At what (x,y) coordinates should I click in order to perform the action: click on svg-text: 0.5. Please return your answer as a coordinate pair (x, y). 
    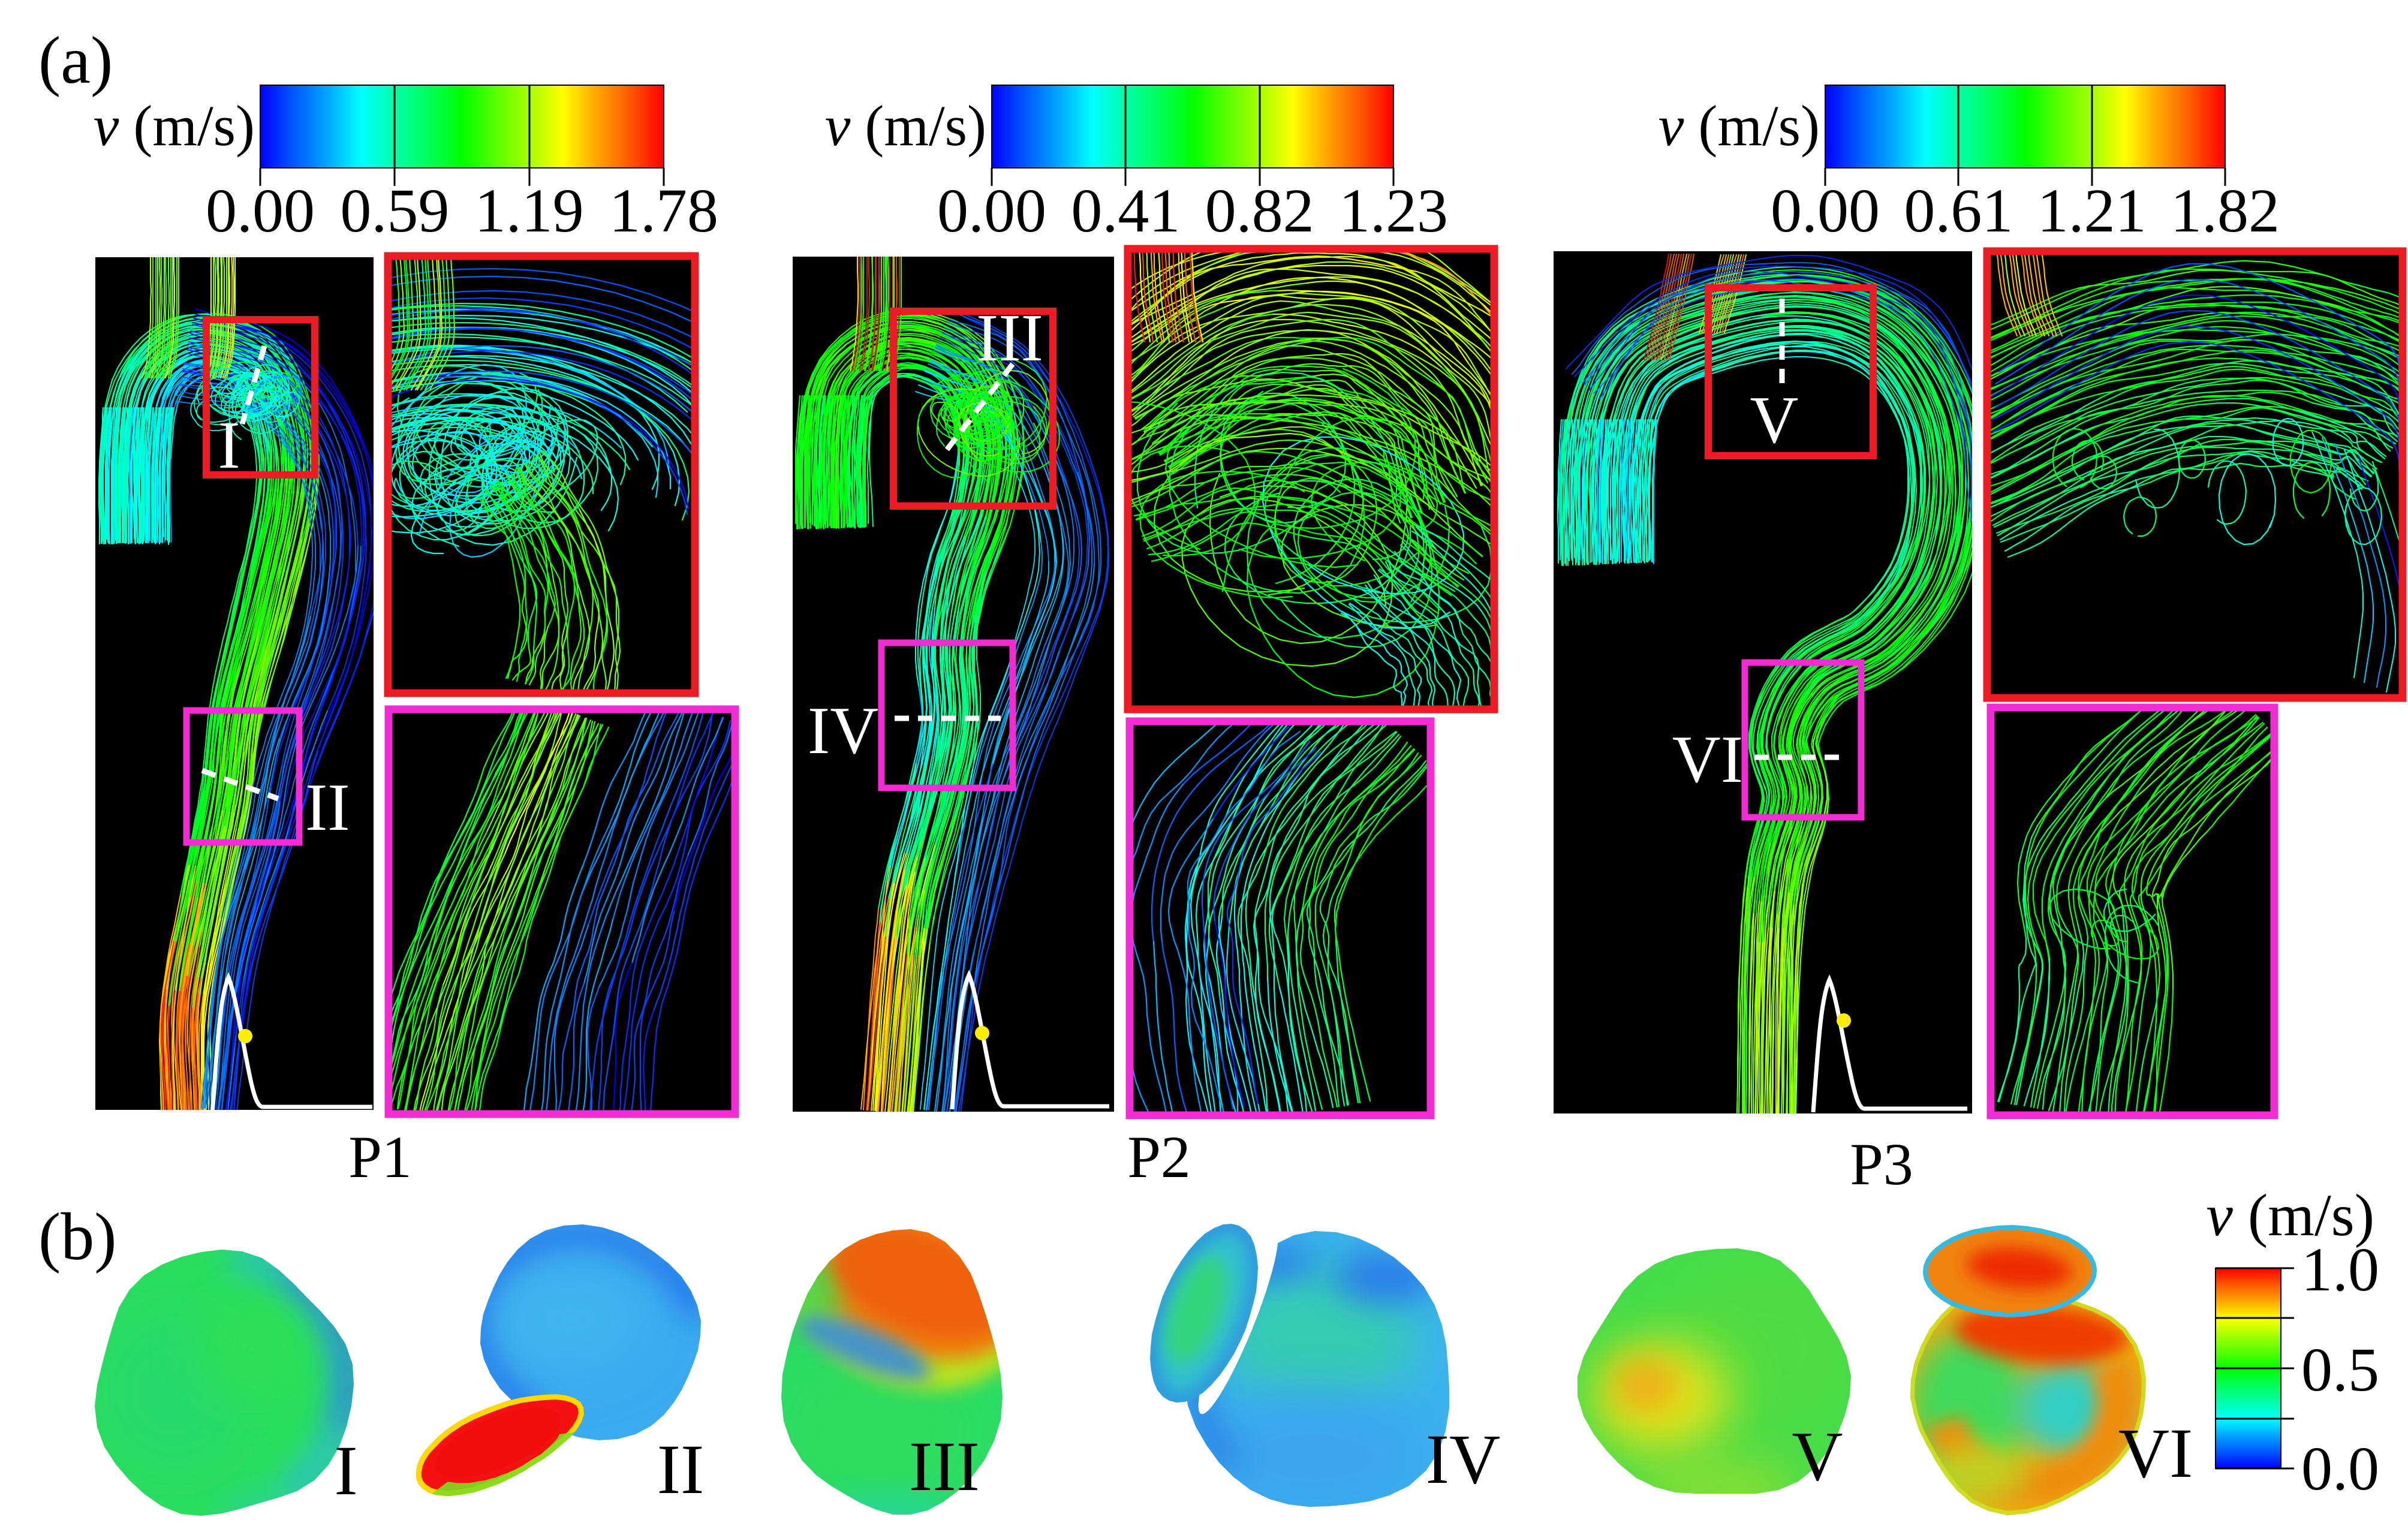
    Looking at the image, I should click on (2340, 1369).